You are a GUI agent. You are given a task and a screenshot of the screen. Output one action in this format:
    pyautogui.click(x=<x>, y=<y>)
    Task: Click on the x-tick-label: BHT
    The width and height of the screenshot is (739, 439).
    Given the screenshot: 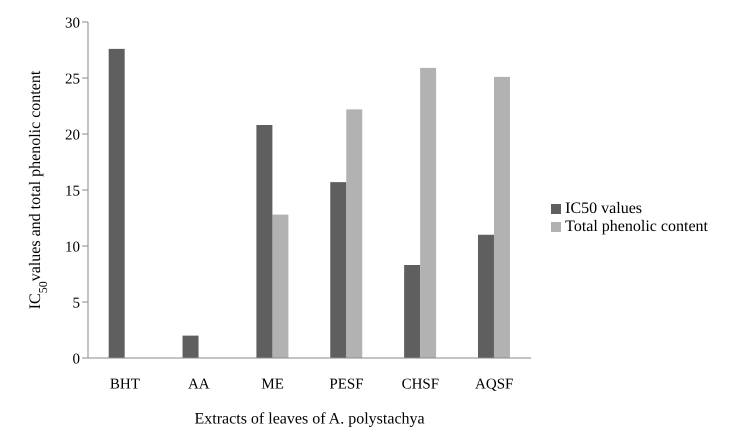 What is the action you would take?
    pyautogui.click(x=125, y=384)
    